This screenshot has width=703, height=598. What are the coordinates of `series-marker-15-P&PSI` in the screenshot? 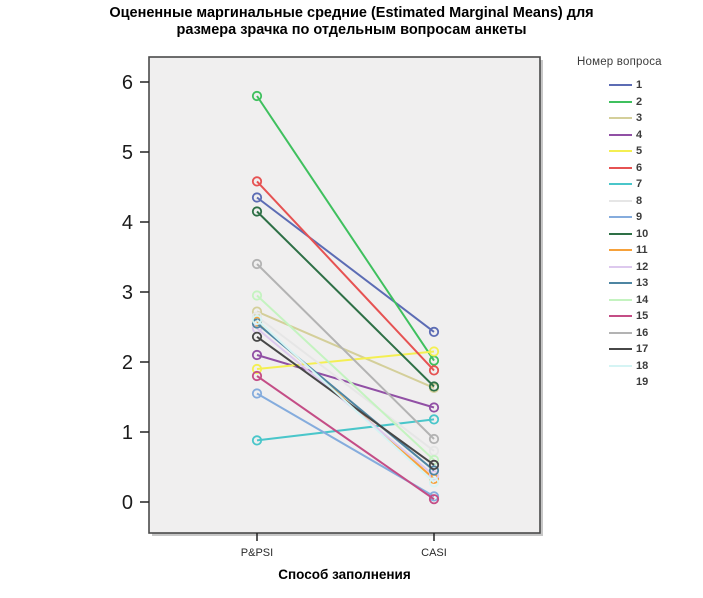 It's located at (257, 376).